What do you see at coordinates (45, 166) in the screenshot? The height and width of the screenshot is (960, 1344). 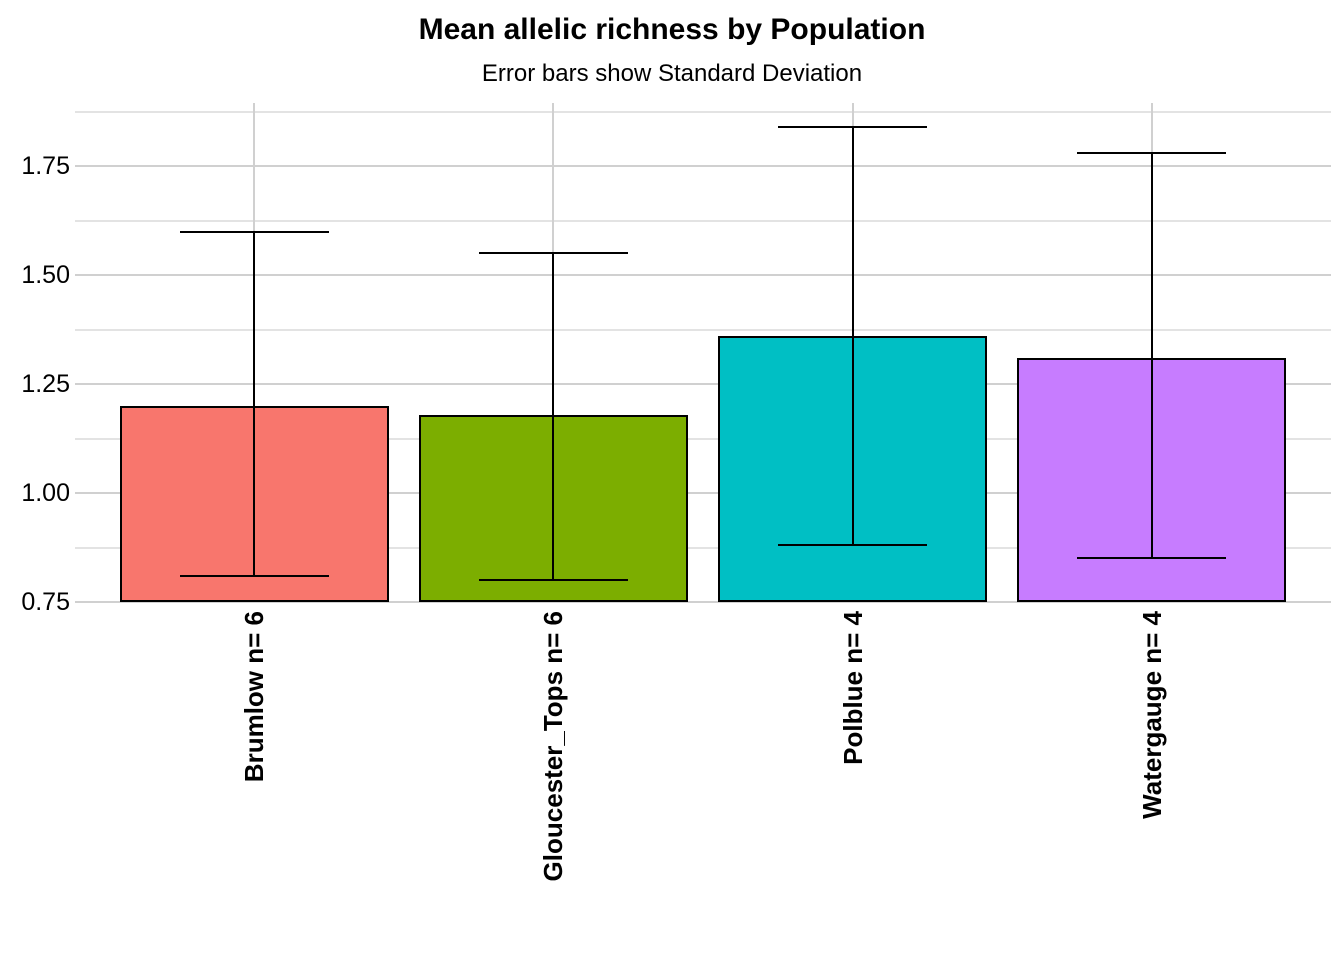 I see `y-tick-label-1-75: 1.75` at bounding box center [45, 166].